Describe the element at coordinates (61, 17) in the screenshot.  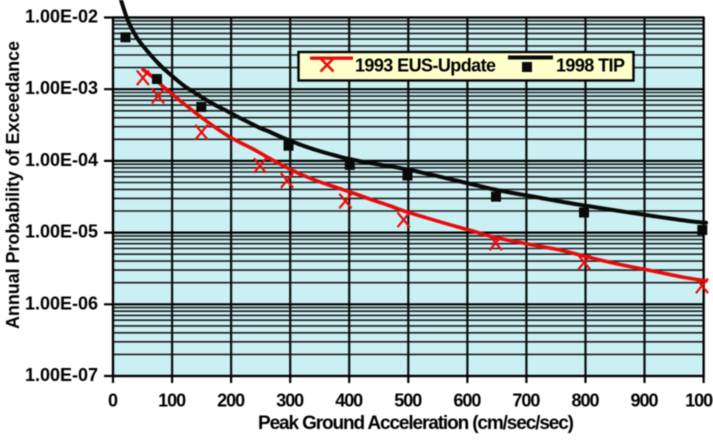
I see `svg-text: 1.00E-02` at that location.